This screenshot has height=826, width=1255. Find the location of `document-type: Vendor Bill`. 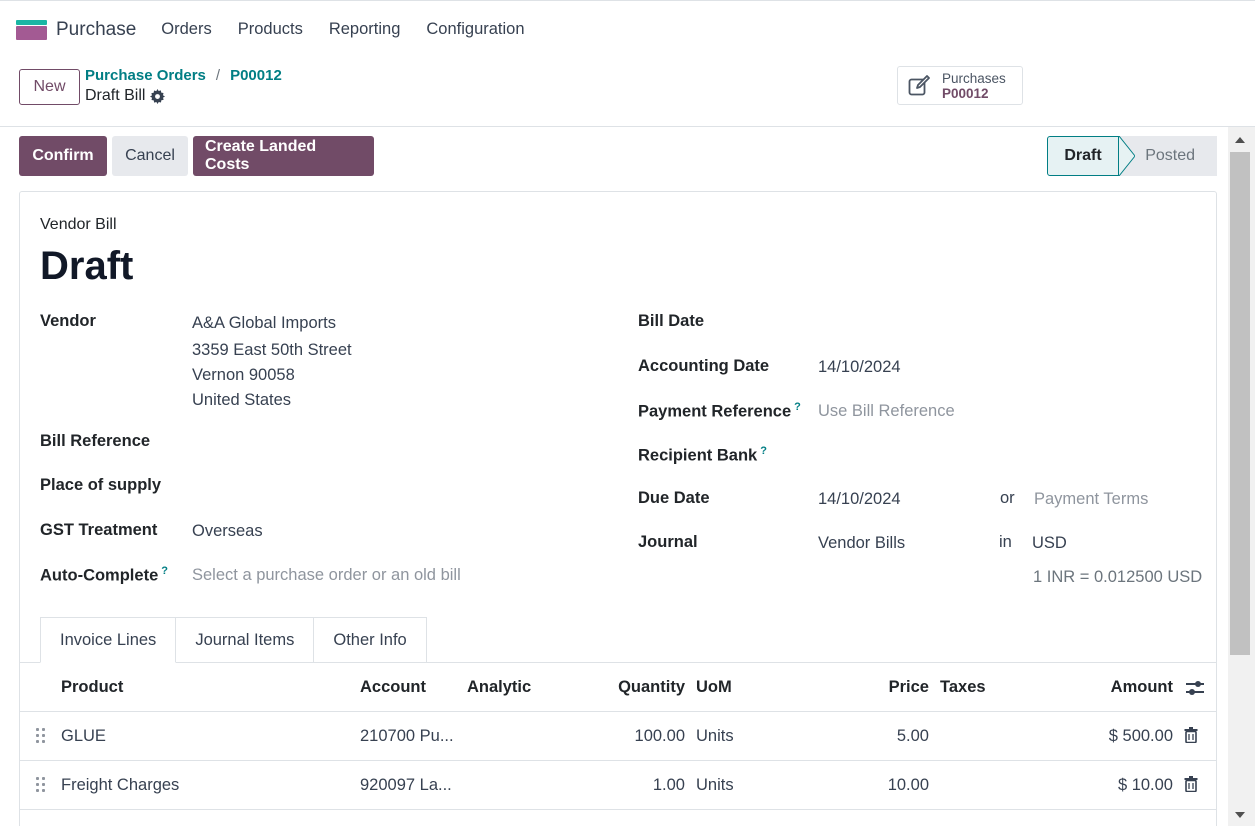

document-type: Vendor Bill is located at coordinates (78, 224).